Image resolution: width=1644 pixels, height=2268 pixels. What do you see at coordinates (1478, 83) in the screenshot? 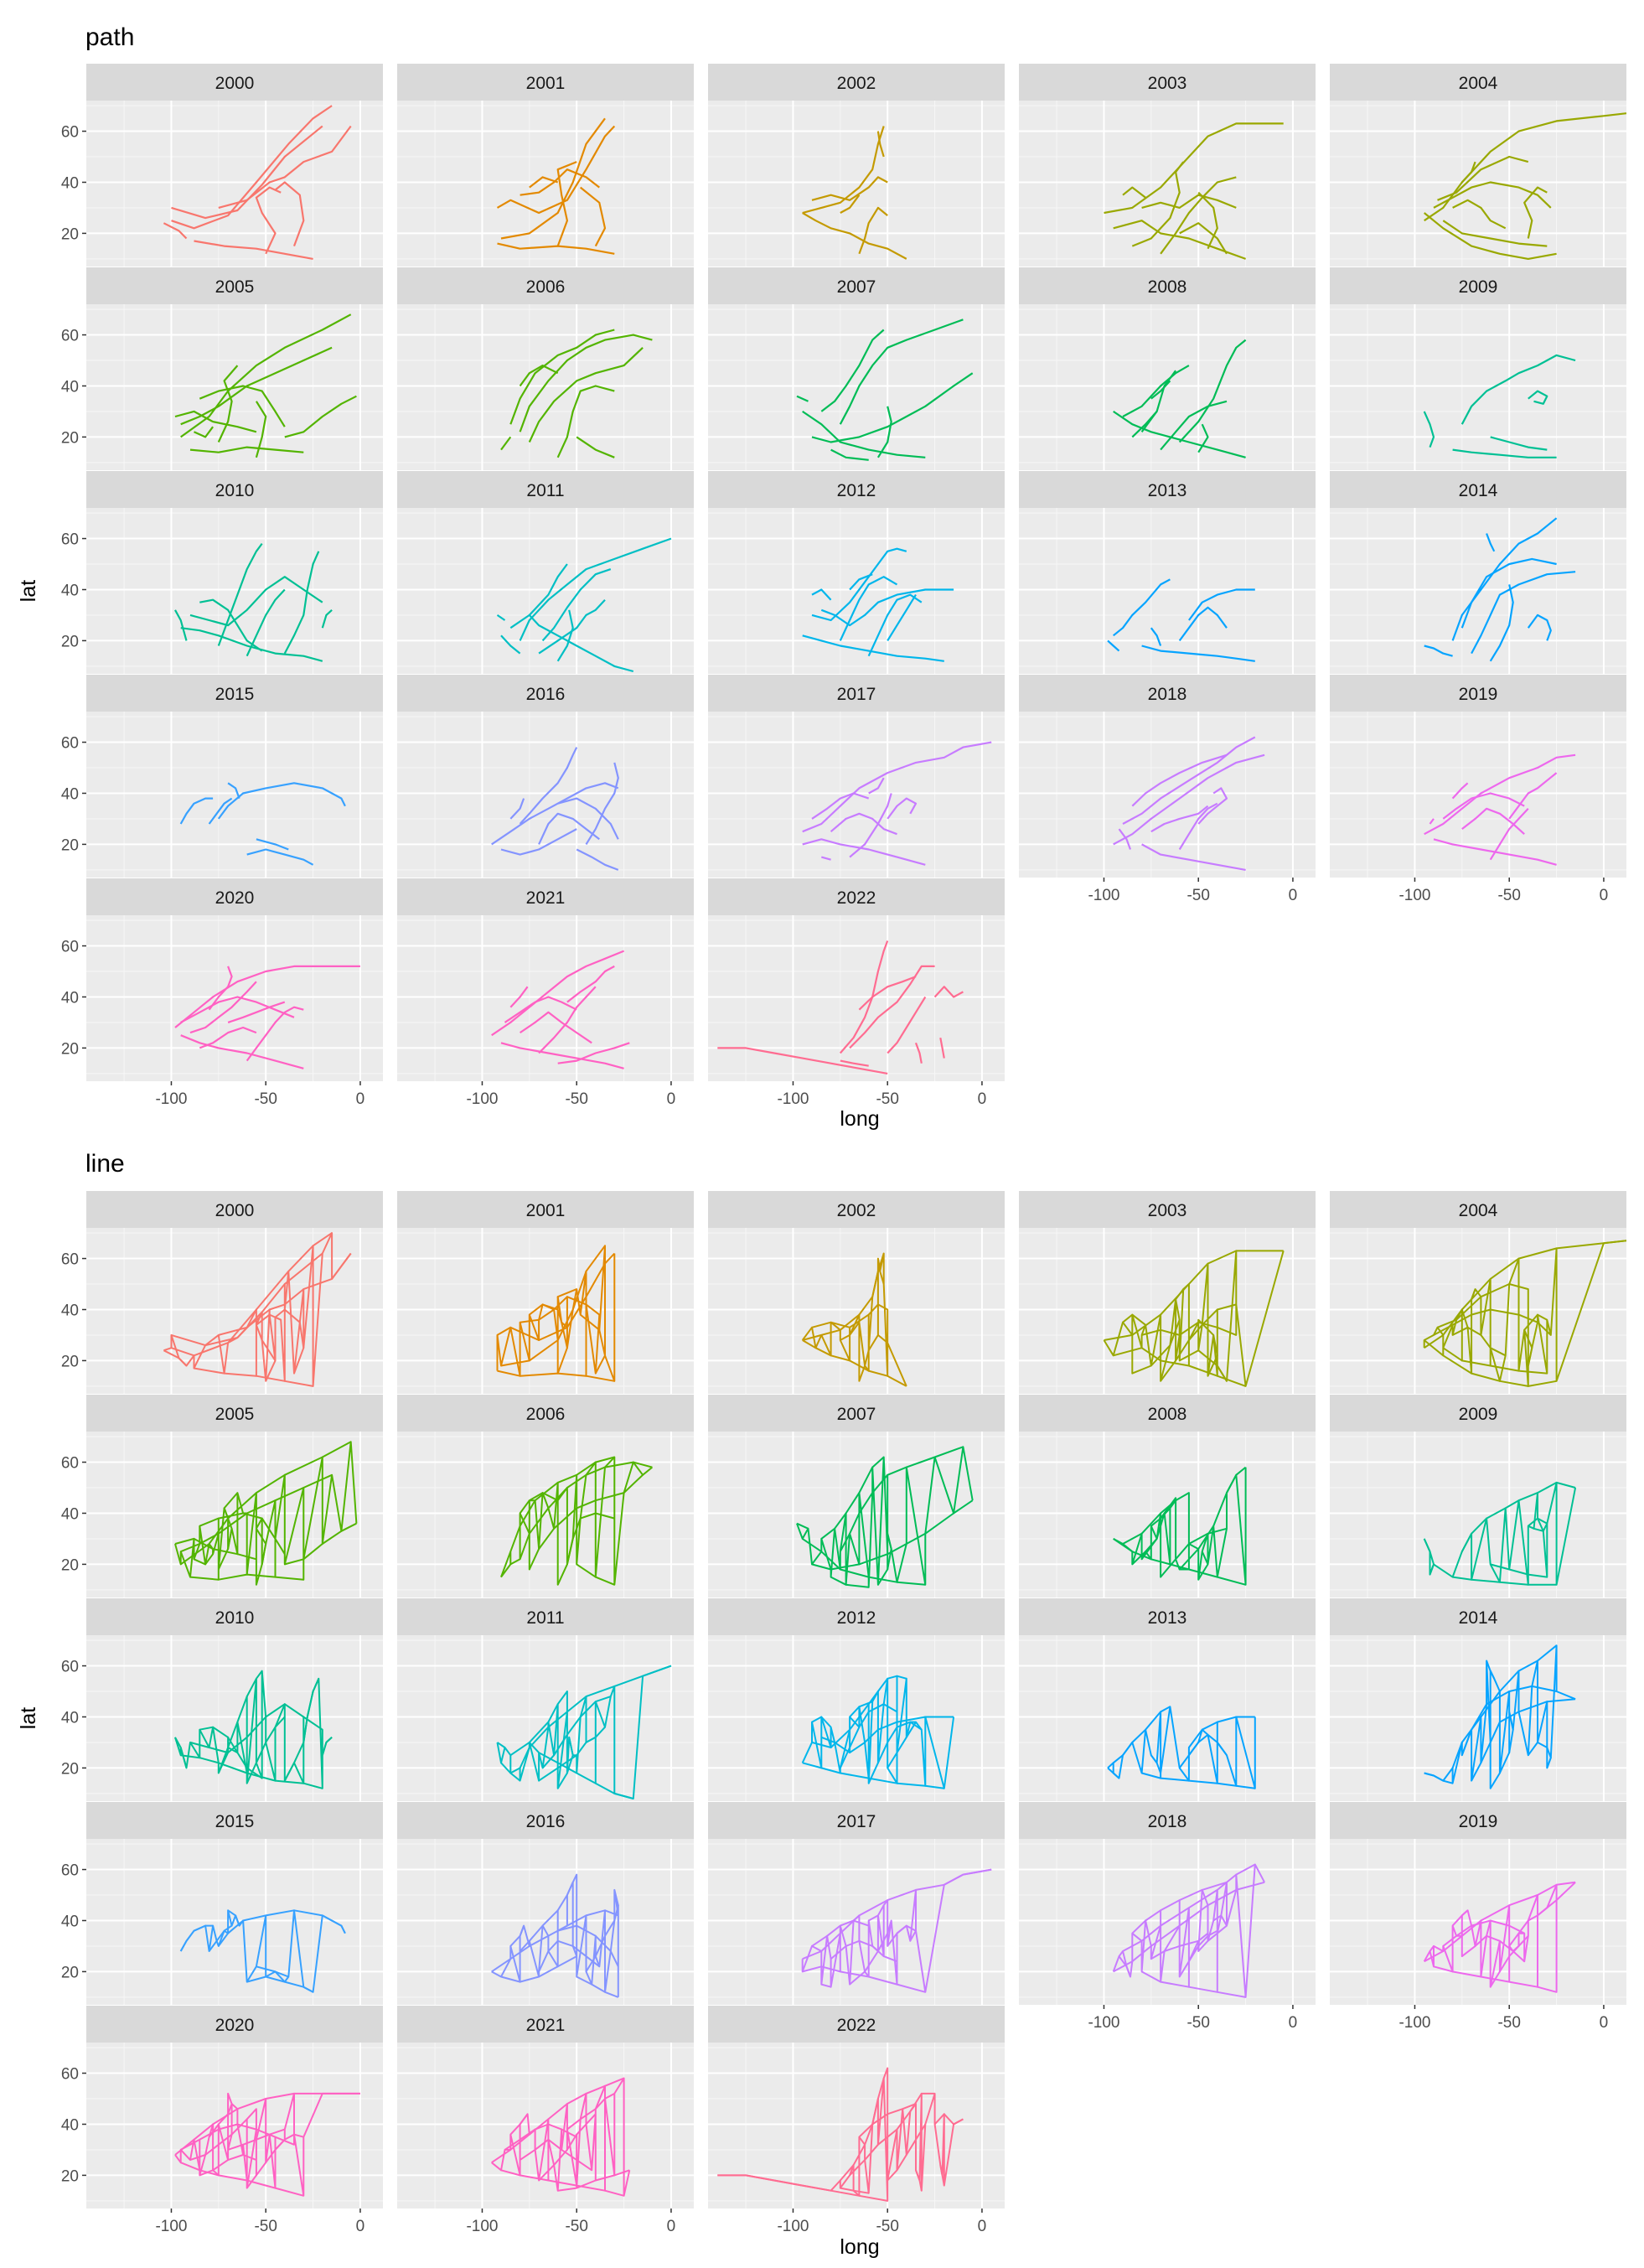
I see `facet-strip-label: 2004` at bounding box center [1478, 83].